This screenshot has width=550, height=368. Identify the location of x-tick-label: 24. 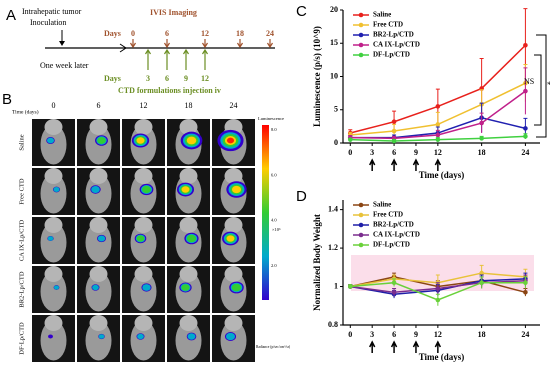
(525, 152).